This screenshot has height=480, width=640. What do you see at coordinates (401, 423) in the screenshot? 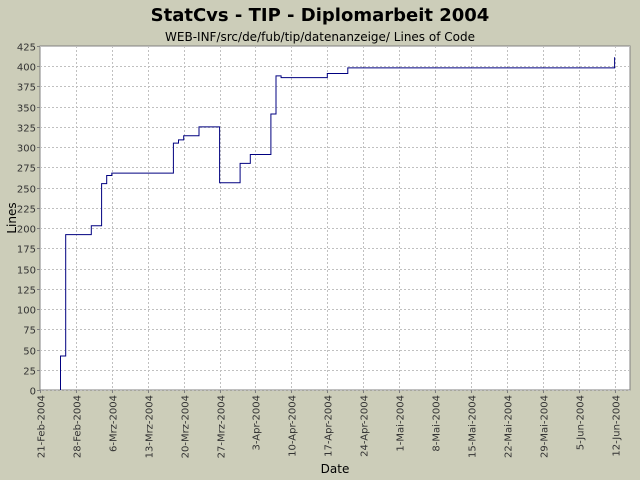
I see `x-tick-label: 1-Mai-2004` at bounding box center [401, 423].